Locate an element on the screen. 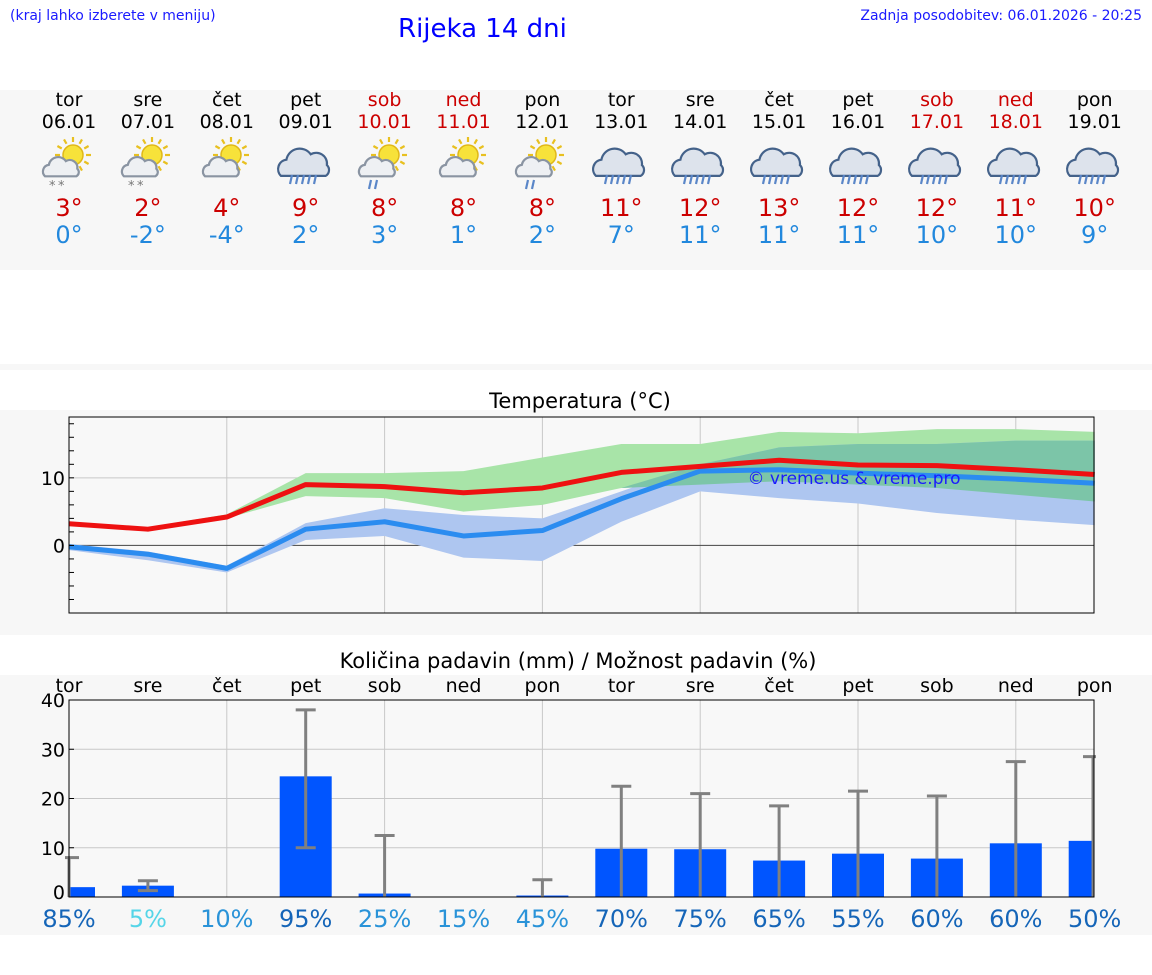 Image resolution: width=1152 pixels, height=975 pixels. x-tick-label: ned is located at coordinates (464, 686).